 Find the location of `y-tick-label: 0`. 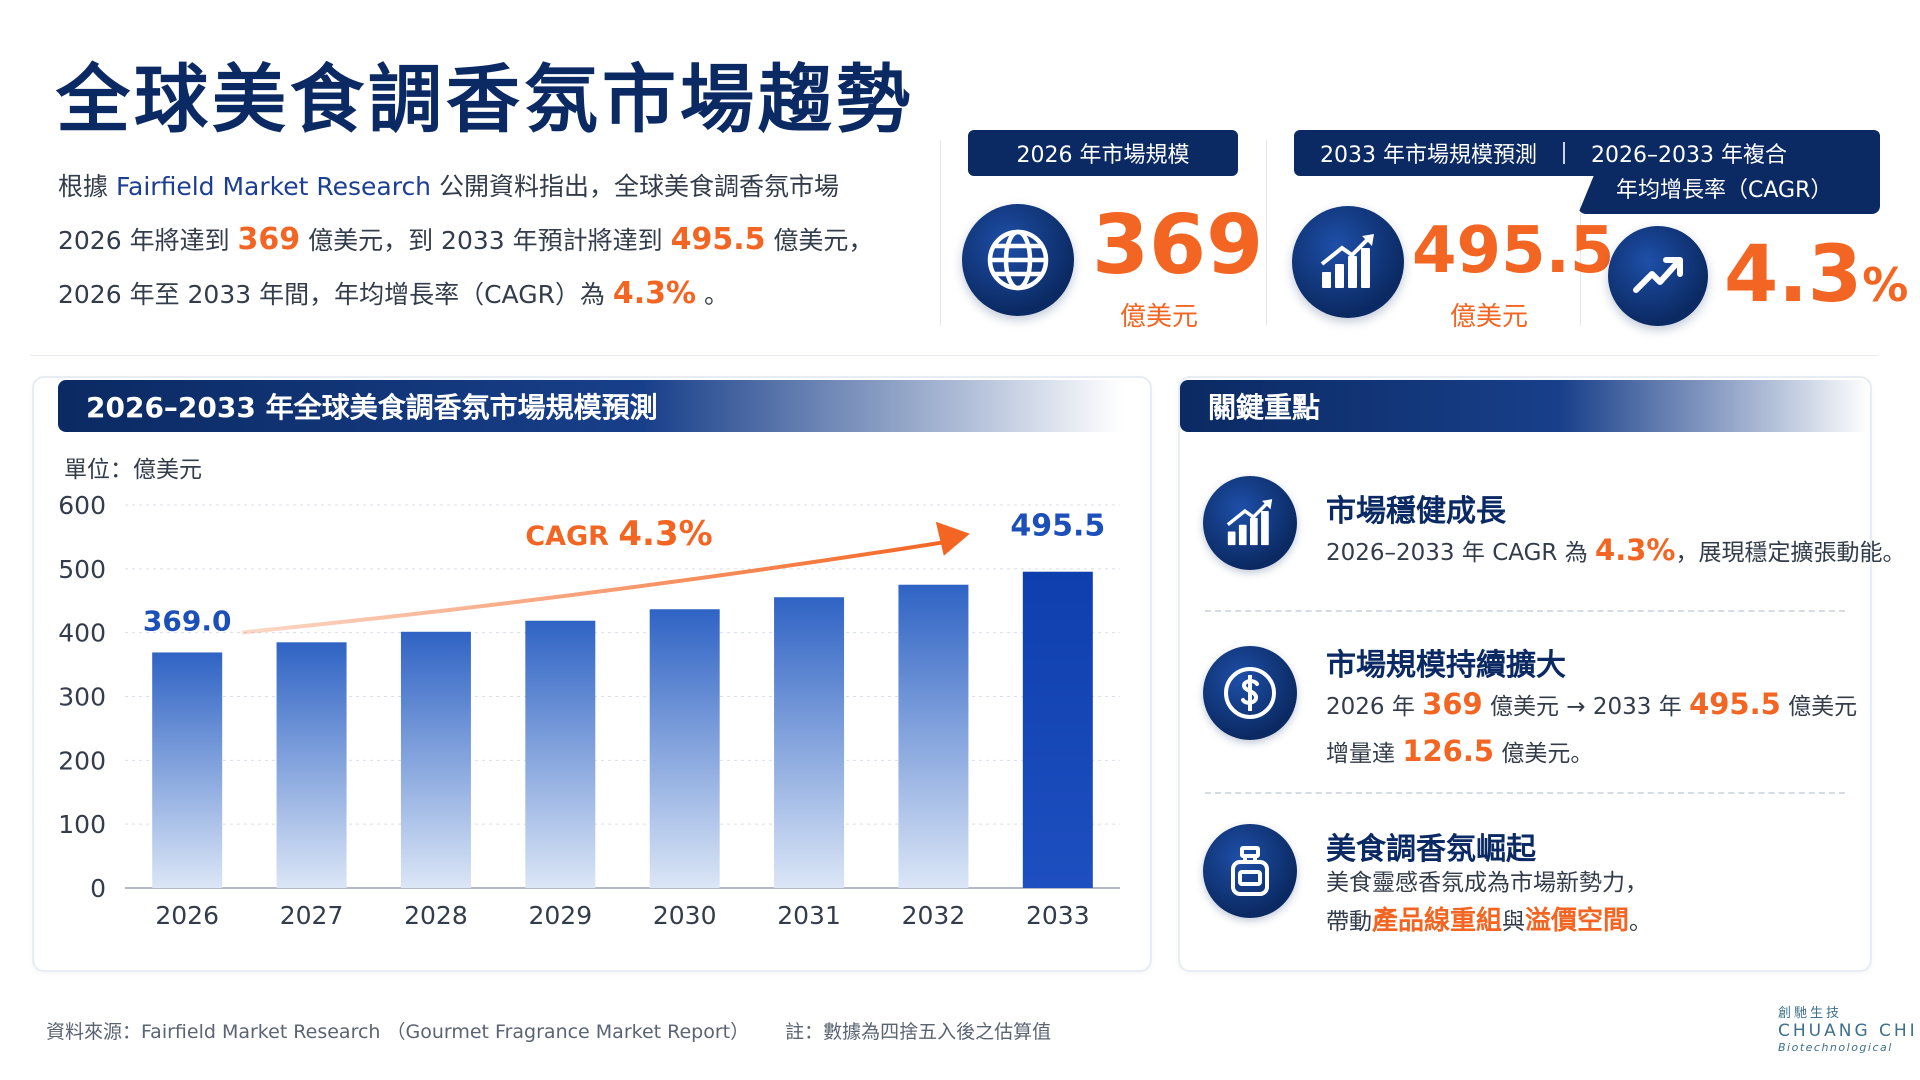

y-tick-label: 0 is located at coordinates (98, 888).